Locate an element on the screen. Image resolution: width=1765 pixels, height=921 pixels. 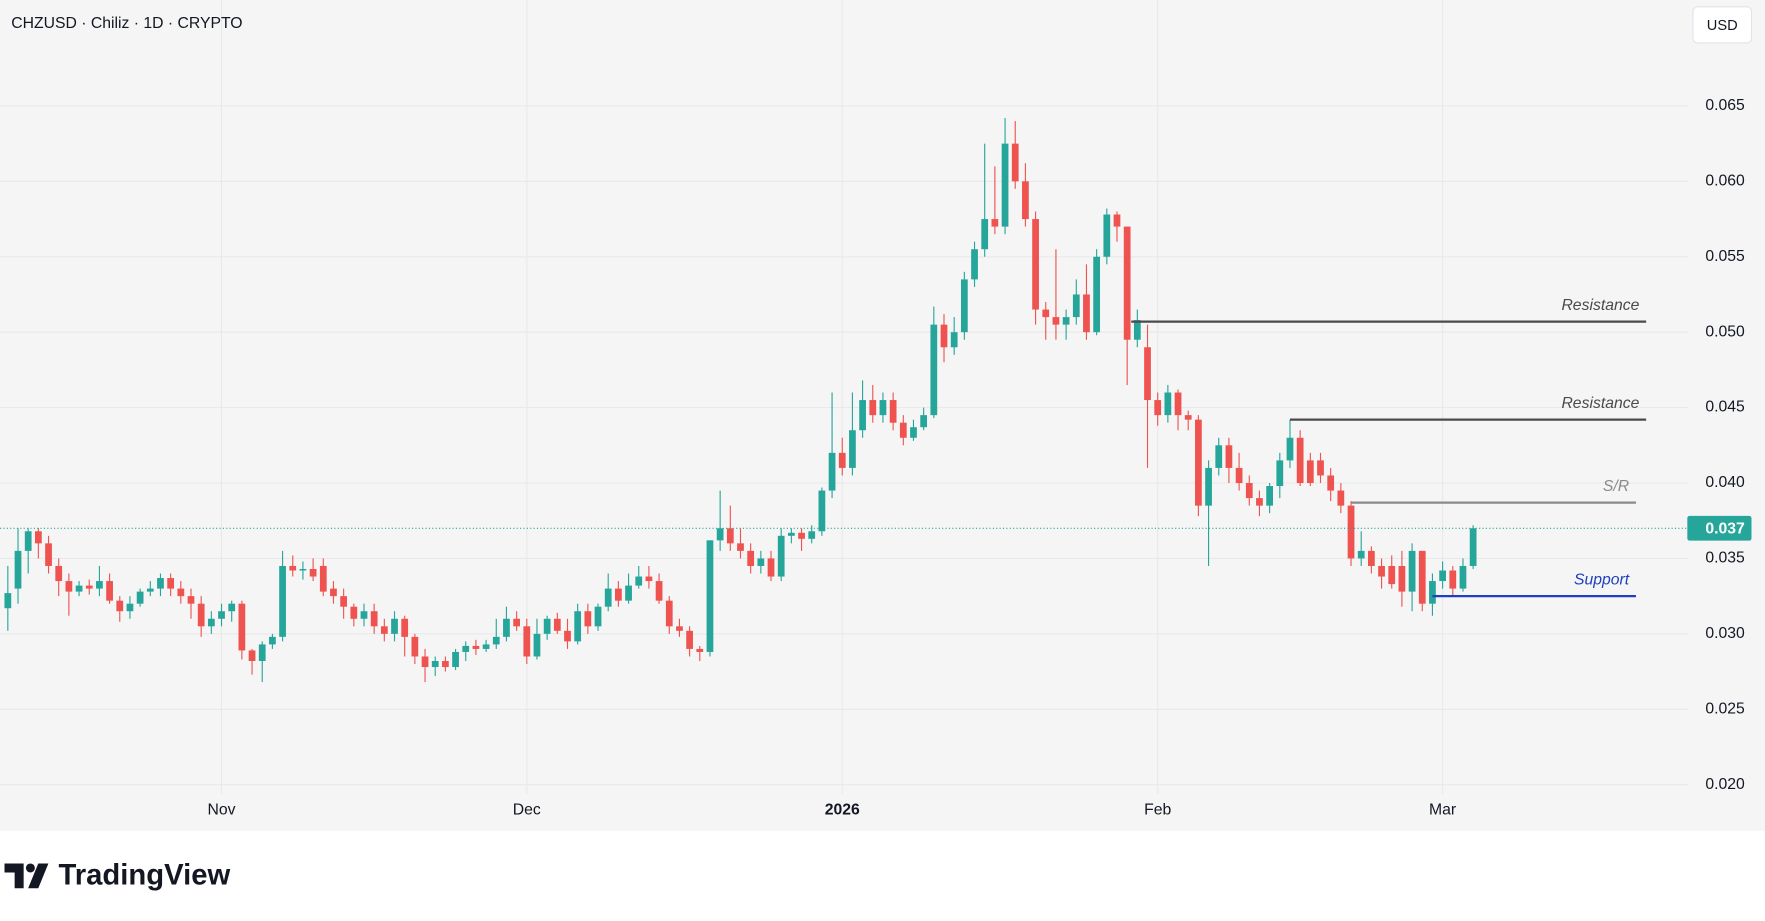
y-tick-label: 0.040 is located at coordinates (1725, 482).